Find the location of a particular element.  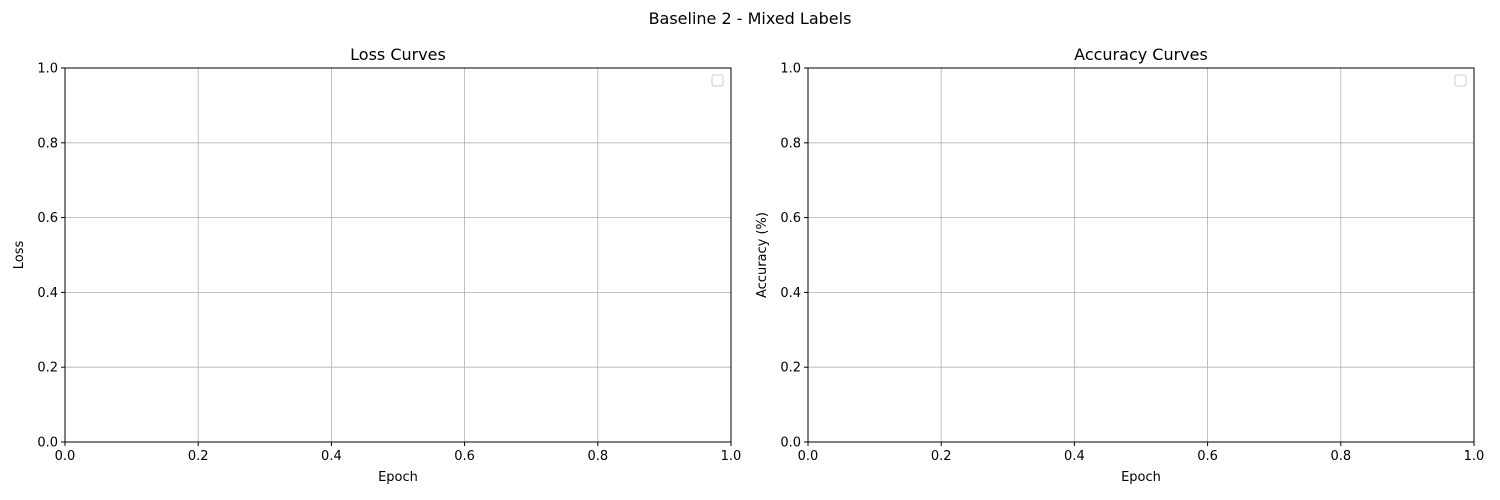

accuracy-y-tick-label: 0.6 is located at coordinates (790, 218).